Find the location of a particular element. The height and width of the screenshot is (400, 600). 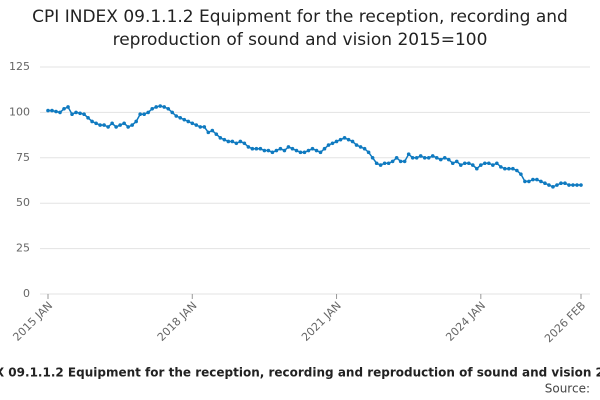

y-tick-label: 125 is located at coordinates (19, 66).